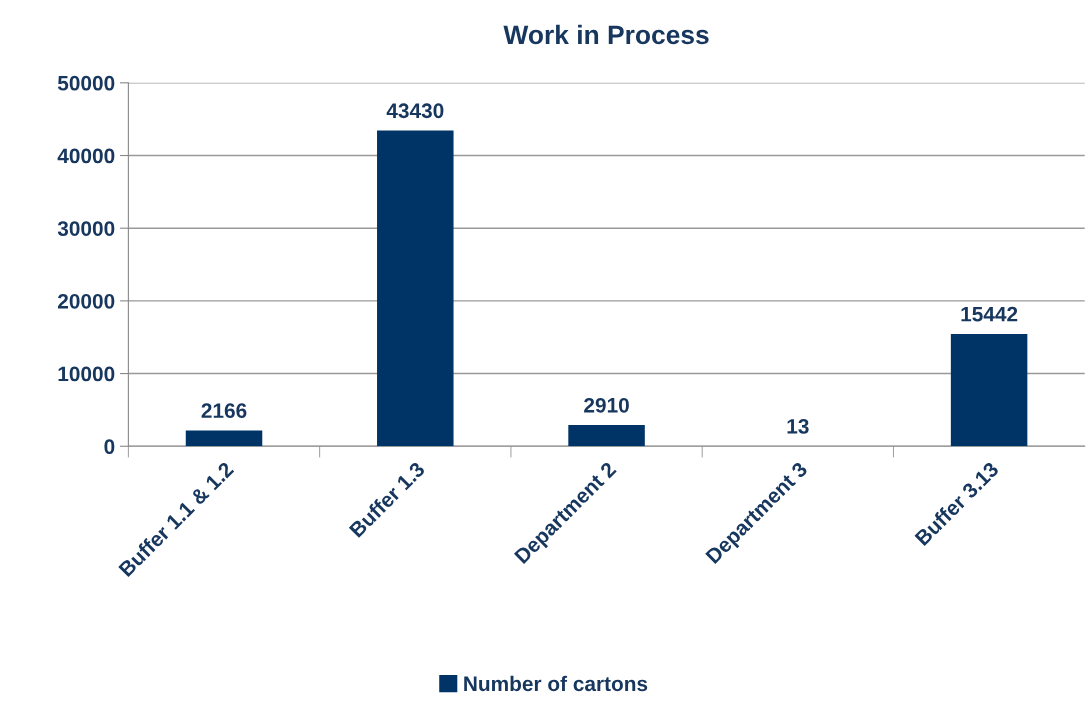 This screenshot has width=1088, height=714. I want to click on legend-label: Number of cartons, so click(556, 683).